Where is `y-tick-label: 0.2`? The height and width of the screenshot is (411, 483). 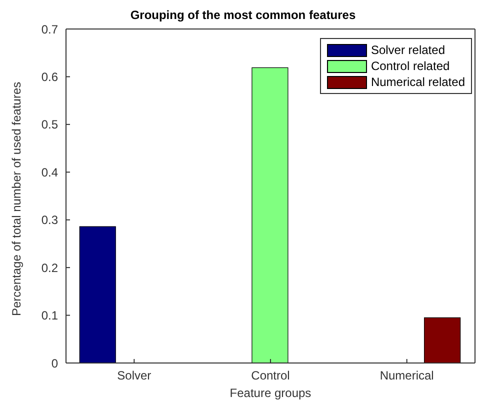
y-tick-label: 0.2 is located at coordinates (49, 267).